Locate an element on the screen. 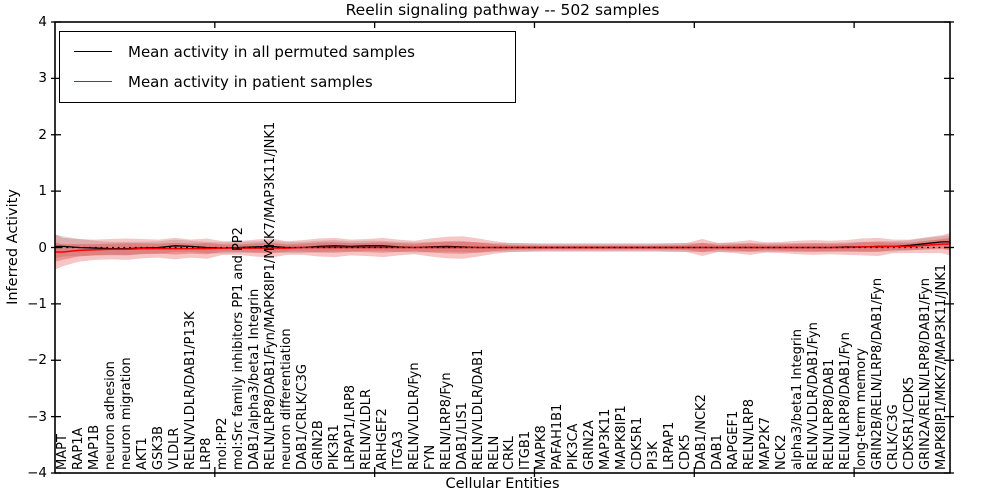 This screenshot has width=1000, height=500. x-tick-label: neuron differentiation is located at coordinates (286, 399).